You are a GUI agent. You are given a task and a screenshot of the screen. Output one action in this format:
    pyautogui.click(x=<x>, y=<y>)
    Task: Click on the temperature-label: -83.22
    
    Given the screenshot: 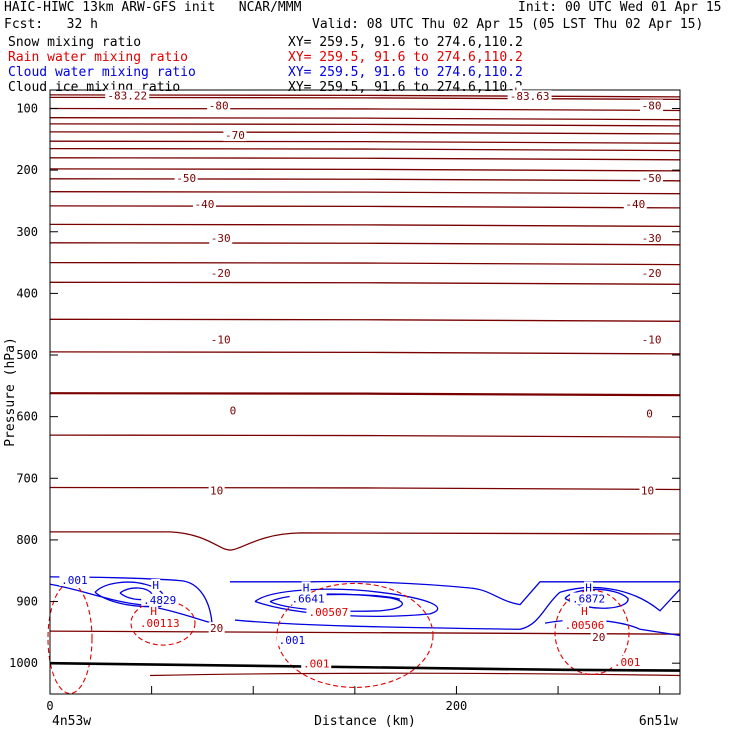 What is the action you would take?
    pyautogui.click(x=127, y=96)
    